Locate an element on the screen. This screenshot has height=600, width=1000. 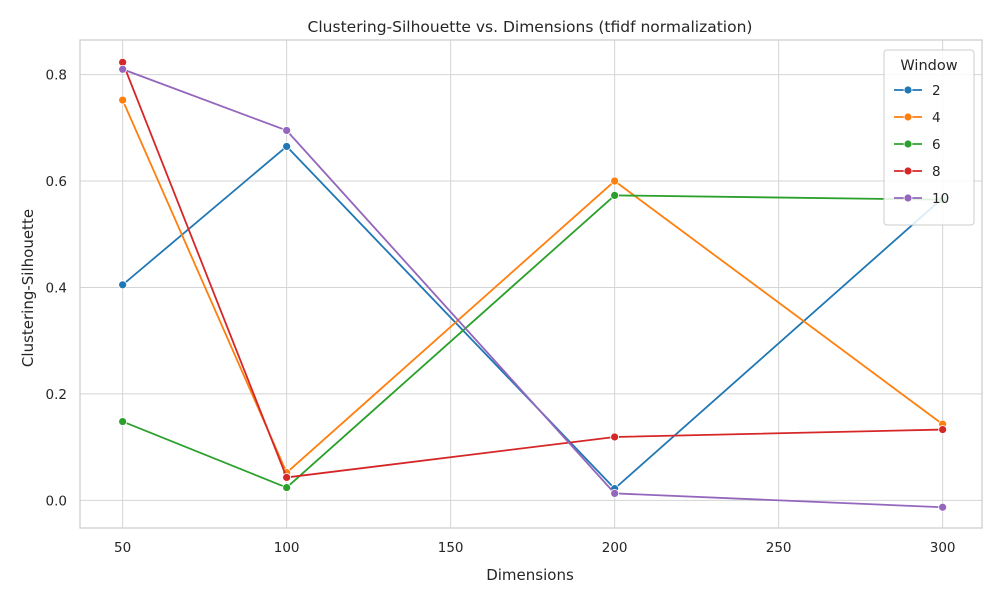
legend-label: 2 is located at coordinates (936, 91).